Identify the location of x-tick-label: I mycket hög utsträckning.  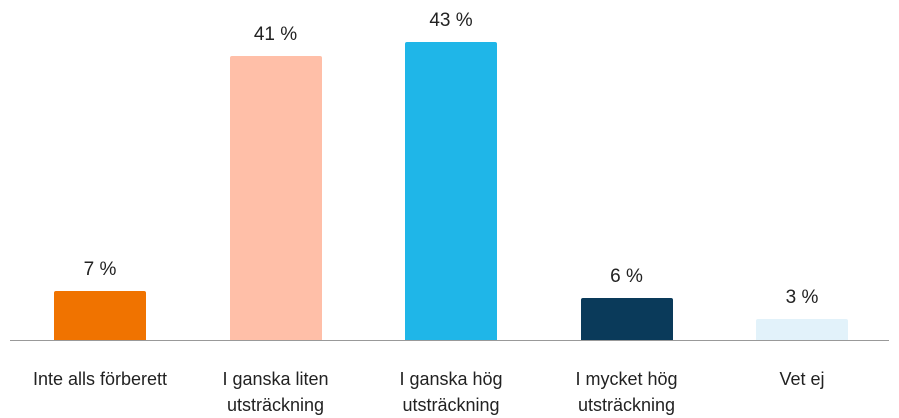
(626, 392).